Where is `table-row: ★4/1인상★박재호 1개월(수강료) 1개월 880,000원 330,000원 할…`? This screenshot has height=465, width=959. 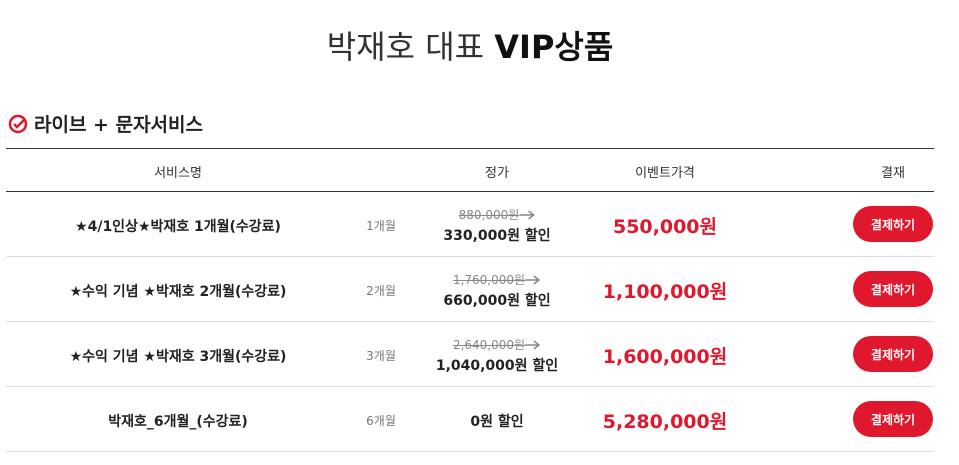
table-row: ★4/1인상★박재호 1개월(수강료) 1개월 880,000원 330,000원 할… is located at coordinates (470, 224).